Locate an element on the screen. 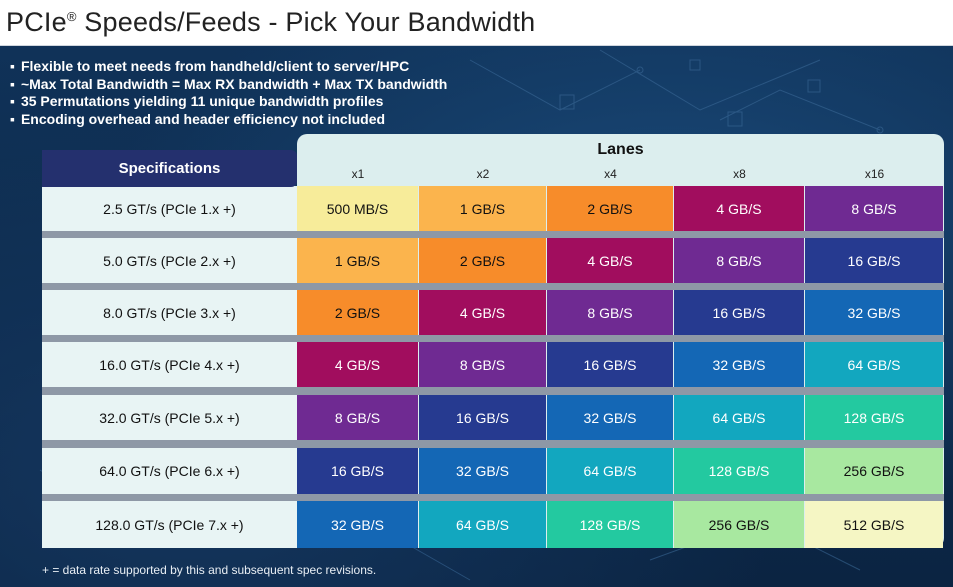  spec-cell: 16.0 GT/s (PCIe 4.x +) is located at coordinates (169, 364).